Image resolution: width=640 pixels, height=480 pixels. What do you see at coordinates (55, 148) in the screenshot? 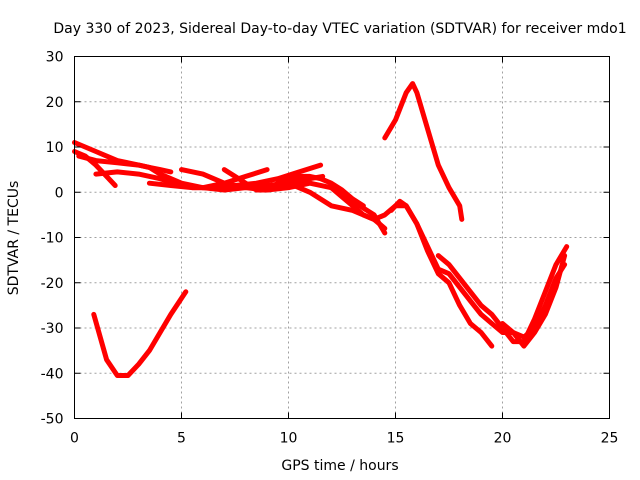
I see `y-tick-label: 10` at bounding box center [55, 148].